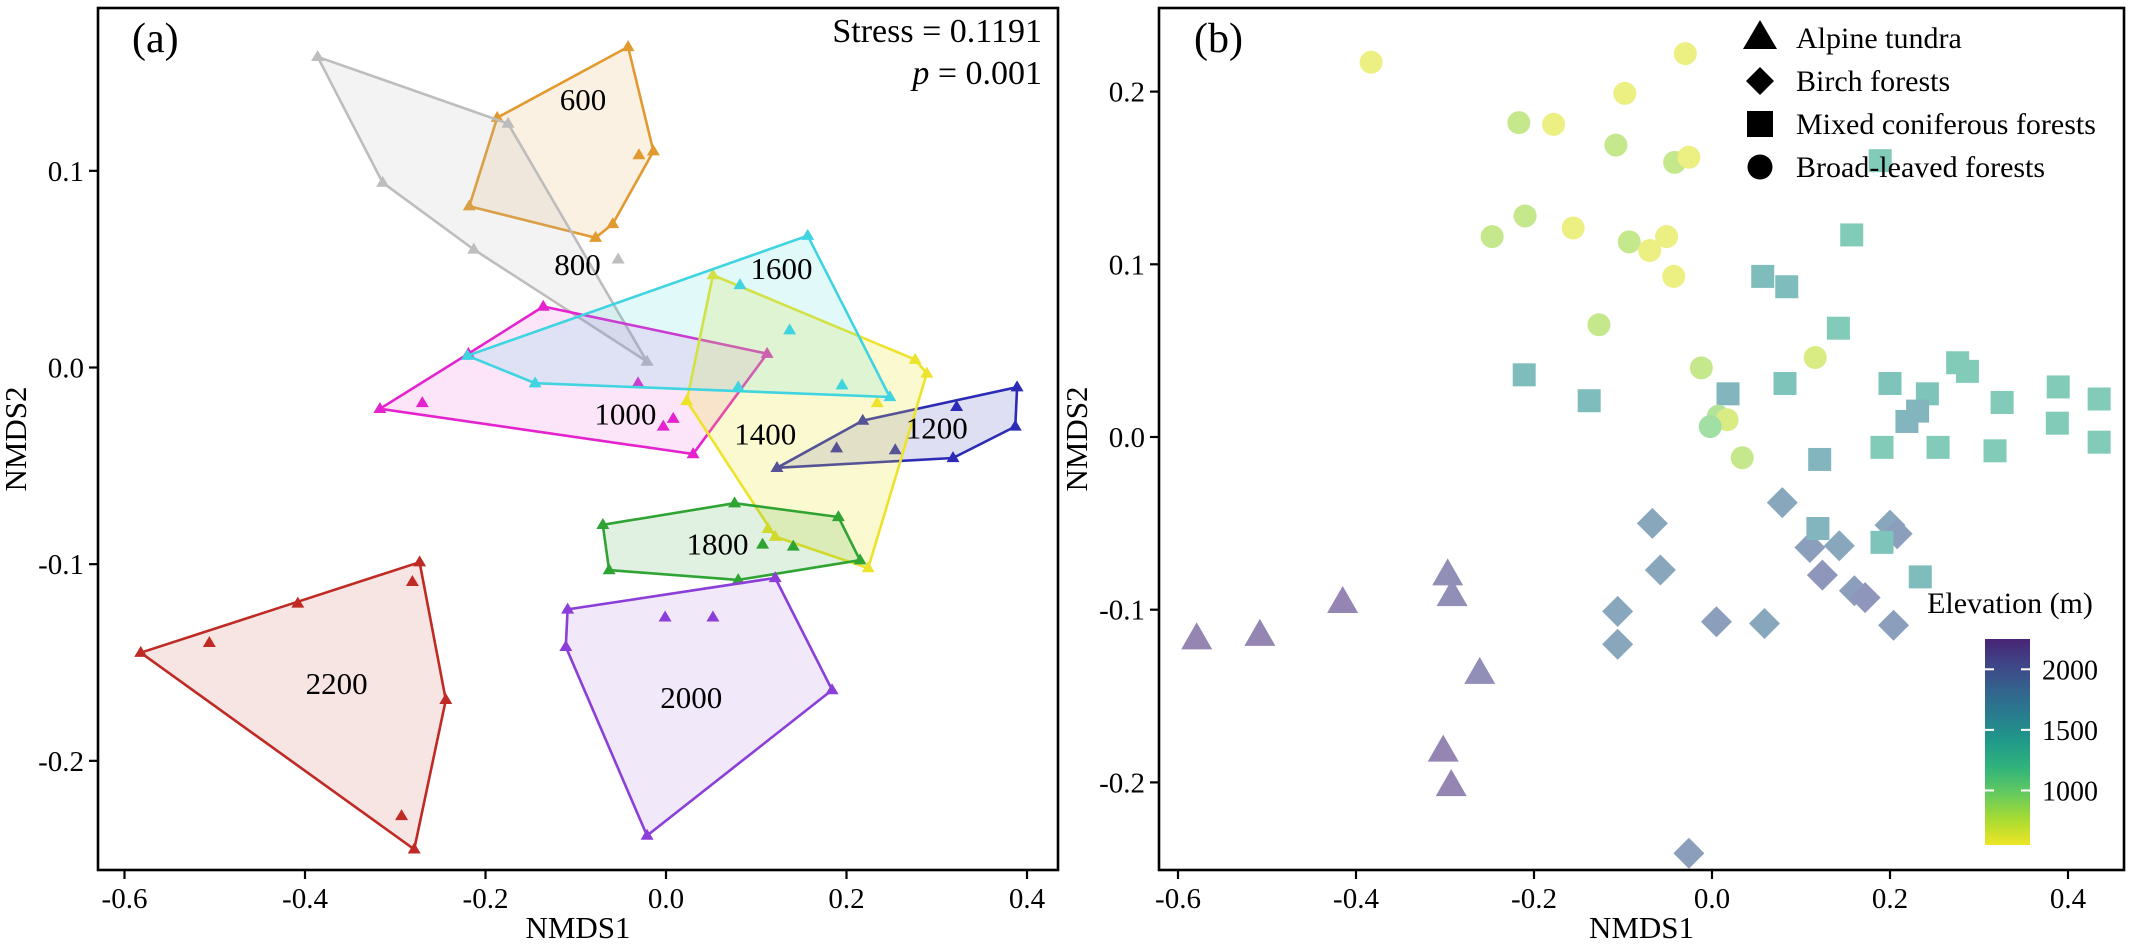  I want to click on colorbar-bar, so click(2007, 742).